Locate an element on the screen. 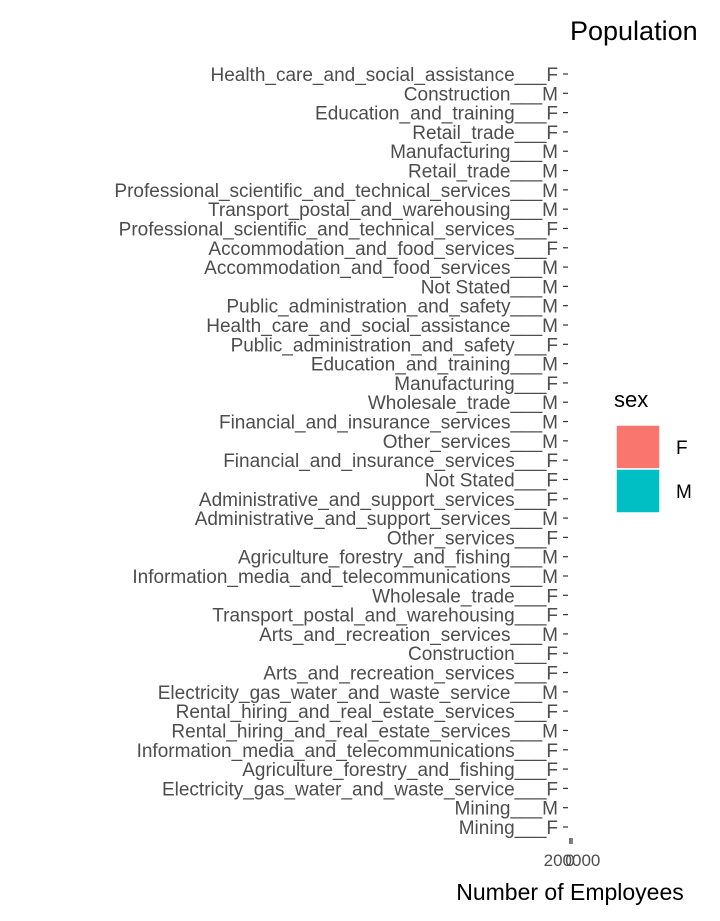 The height and width of the screenshot is (921, 720). x-tick-label: 0 is located at coordinates (569, 860).